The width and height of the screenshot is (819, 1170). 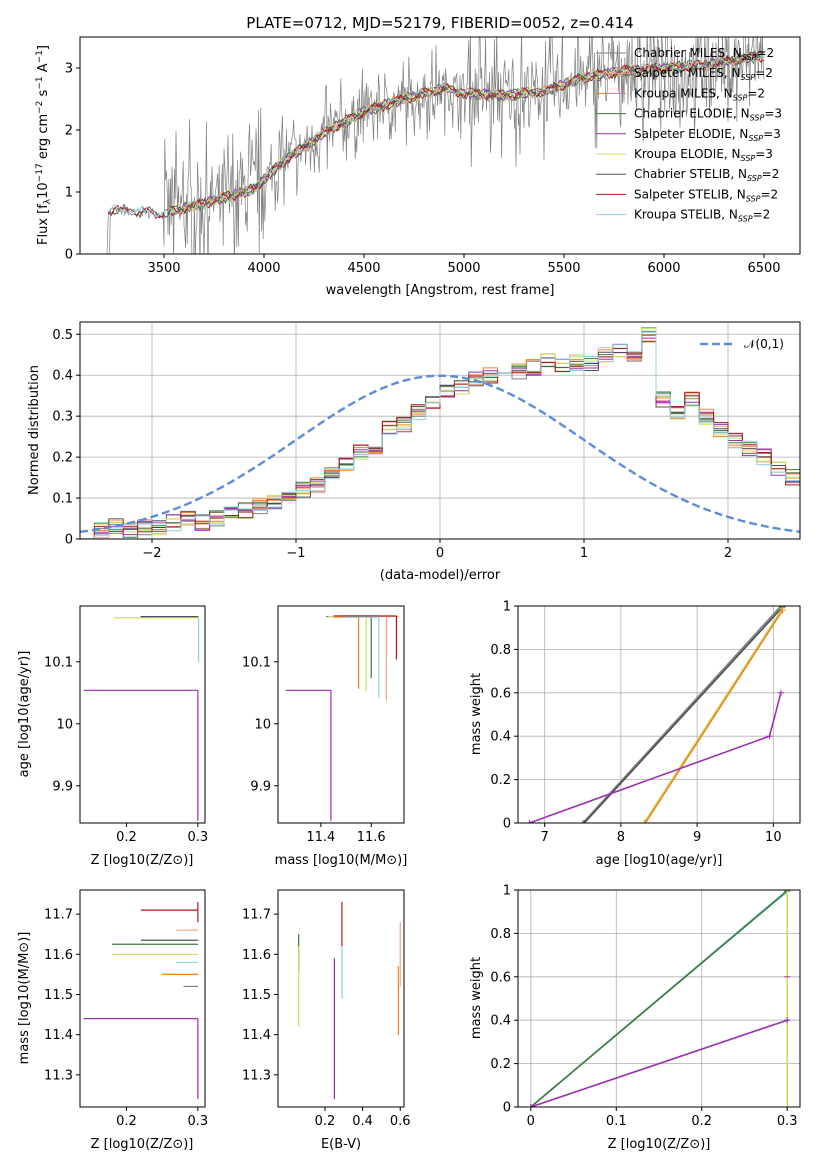 I want to click on y-tick-label: 0.3, so click(x=62, y=417).